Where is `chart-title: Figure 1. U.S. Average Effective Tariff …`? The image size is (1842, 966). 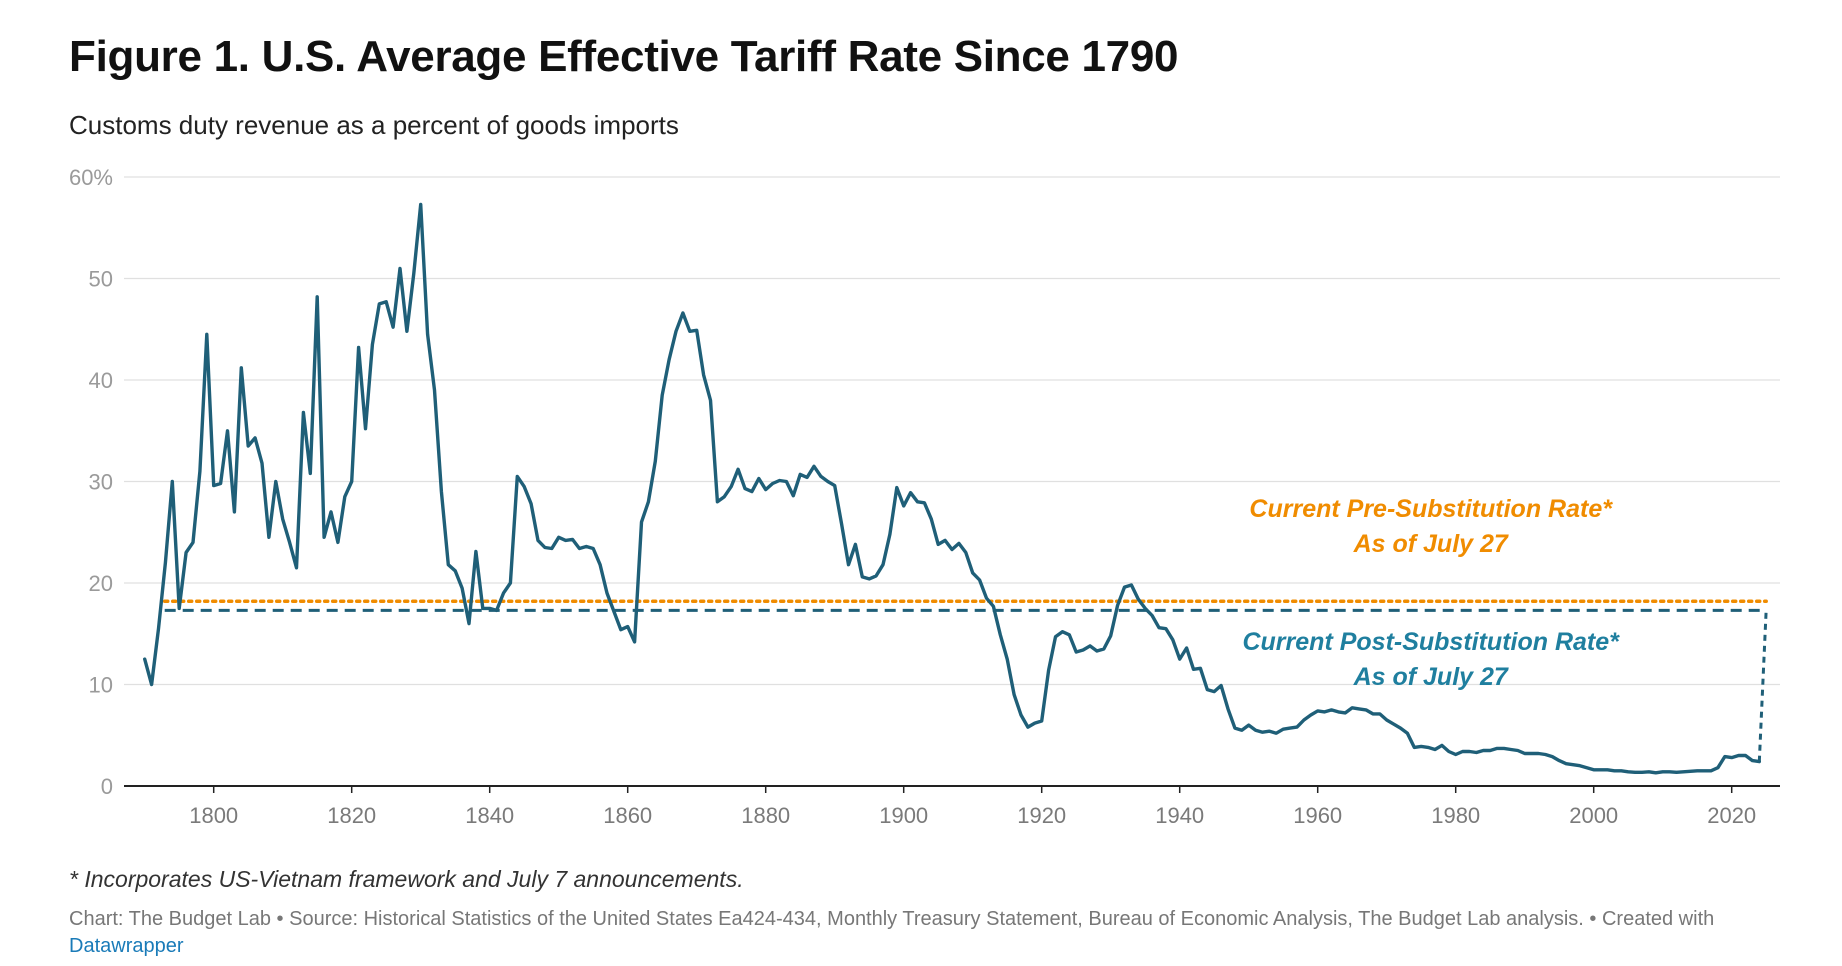
chart-title: Figure 1. U.S. Average Effective Tariff … is located at coordinates (624, 56).